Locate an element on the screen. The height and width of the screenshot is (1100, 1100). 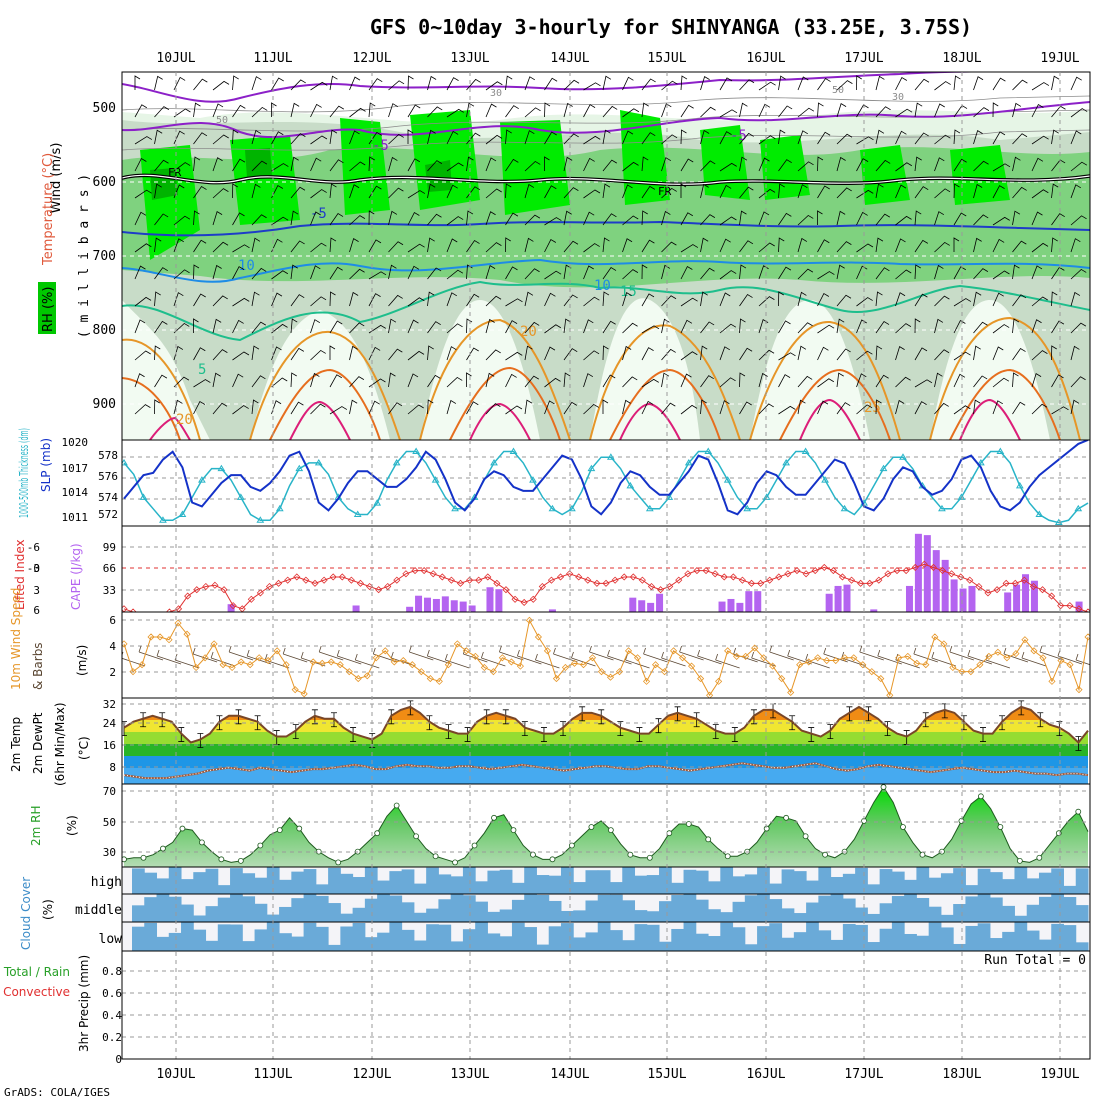
bottom-date-label: 11JUL is located at coordinates (272, 1074).